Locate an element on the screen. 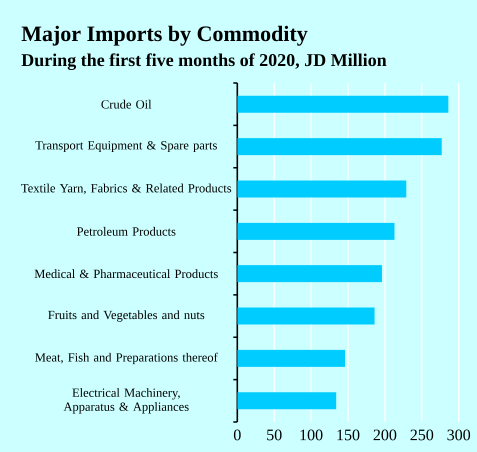 The width and height of the screenshot is (477, 452). chart-title: Major Imports by Commodity is located at coordinates (165, 36).